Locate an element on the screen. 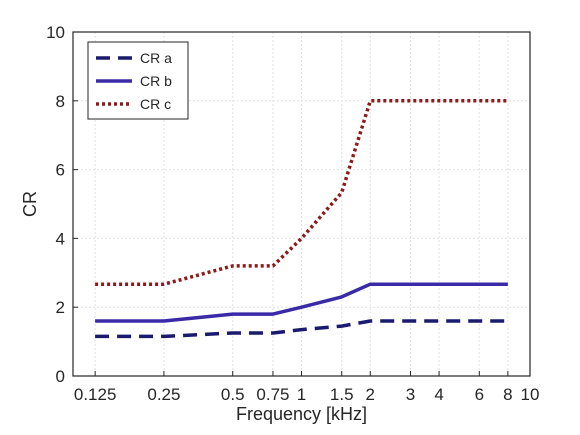  x-tick-label: 6 is located at coordinates (479, 394).